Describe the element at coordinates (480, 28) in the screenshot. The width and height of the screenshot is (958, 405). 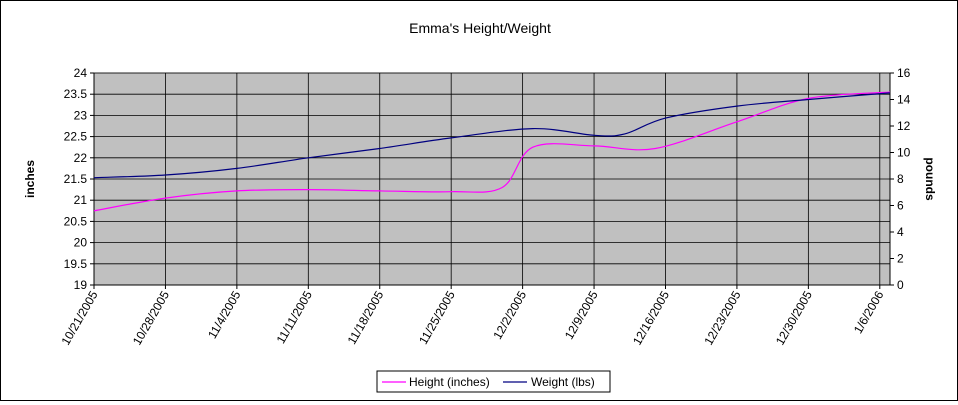
I see `chart-title: Emma's Height/Weight` at that location.